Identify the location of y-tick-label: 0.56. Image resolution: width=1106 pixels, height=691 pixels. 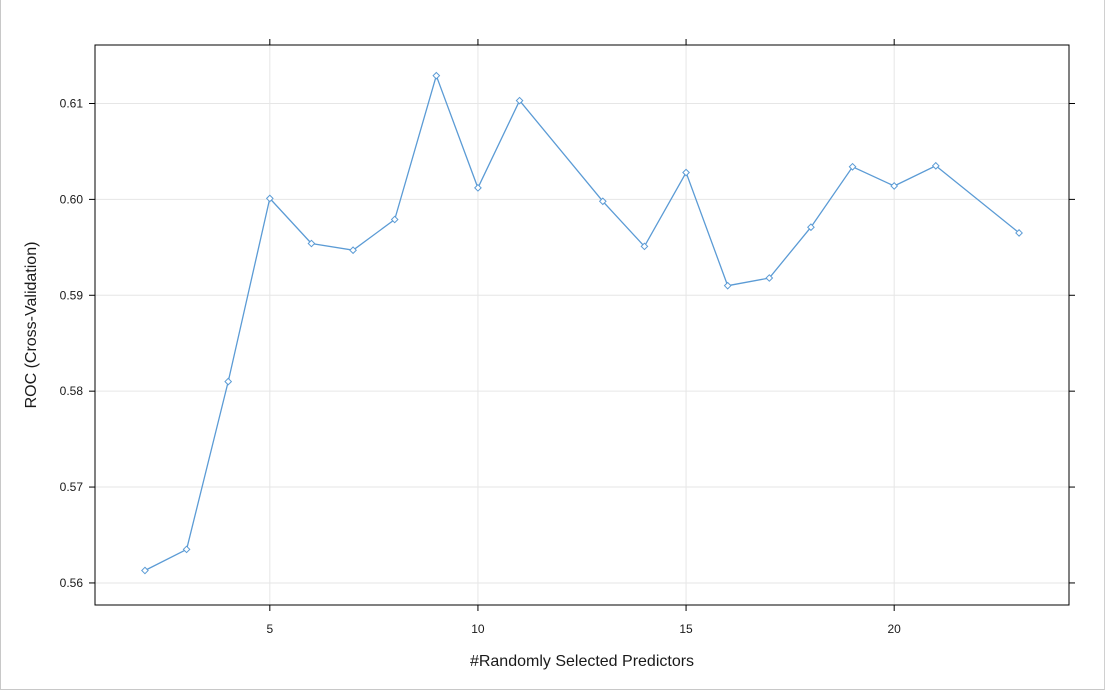
(72, 583).